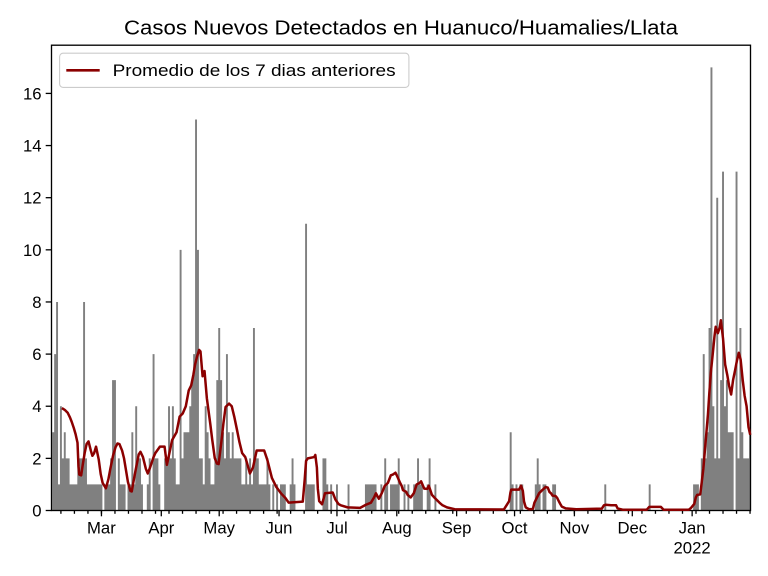 Image resolution: width=768 pixels, height=576 pixels. Describe the element at coordinates (219, 528) in the screenshot. I see `svg-text: May` at that location.